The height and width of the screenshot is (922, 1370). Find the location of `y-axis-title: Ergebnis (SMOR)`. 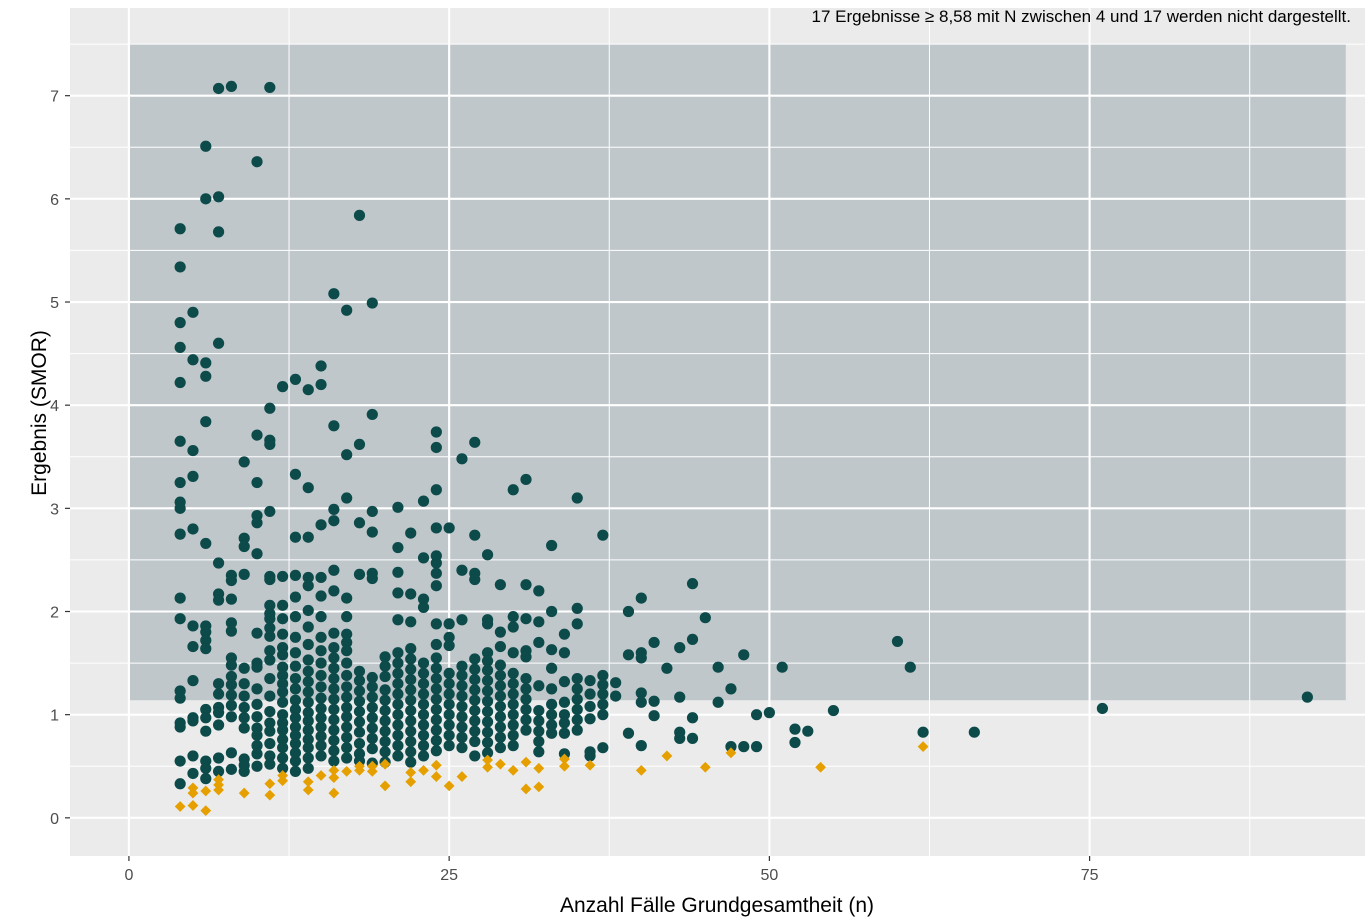

y-axis-title: Ergebnis (SMOR) is located at coordinates (39, 413).